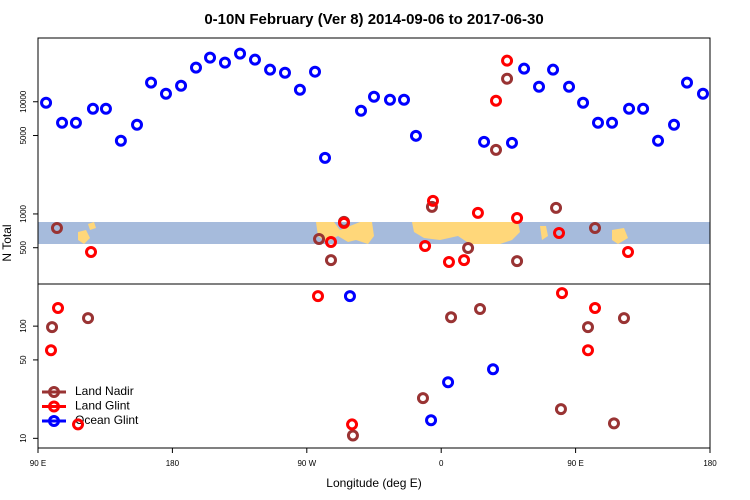 The image size is (750, 500). What do you see at coordinates (23, 359) in the screenshot?
I see `y-tick-label: 50` at bounding box center [23, 359].